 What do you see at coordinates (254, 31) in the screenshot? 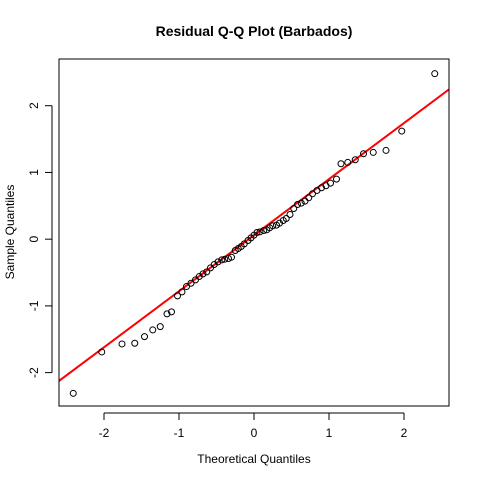
I see `chart-title: Residual Q-Q Plot (Barbados)` at bounding box center [254, 31].